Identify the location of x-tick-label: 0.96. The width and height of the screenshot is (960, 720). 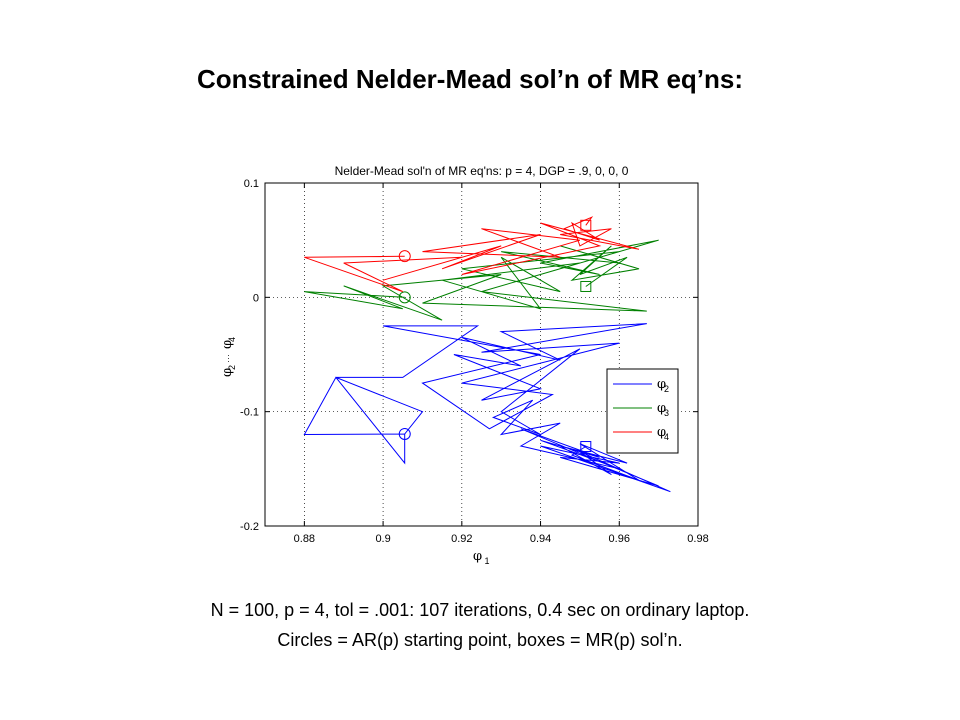
(619, 539).